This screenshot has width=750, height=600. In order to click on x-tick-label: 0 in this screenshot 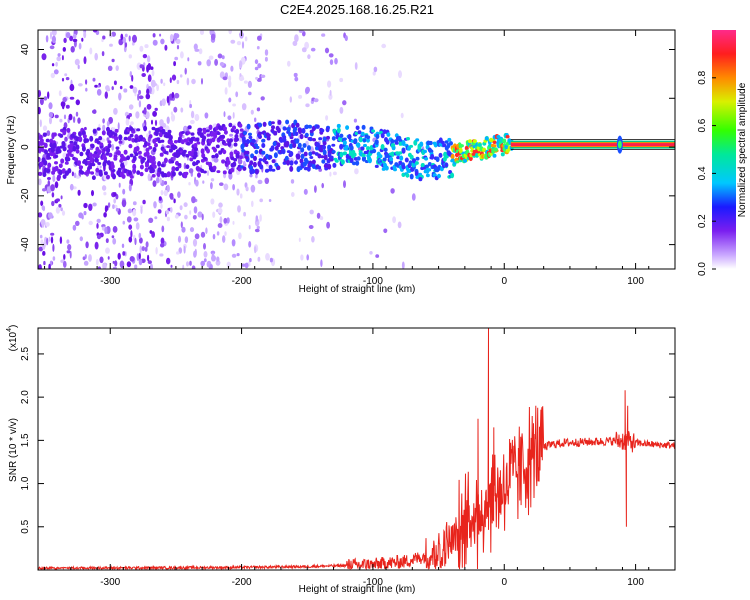, I will do `click(504, 582)`.